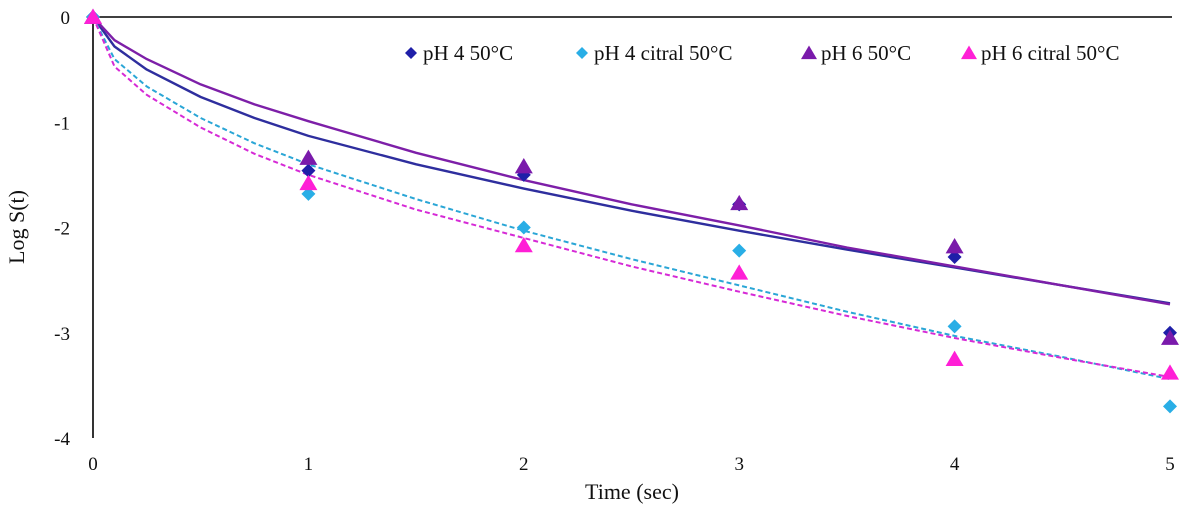  I want to click on x-tick-label-2: 2, so click(524, 464).